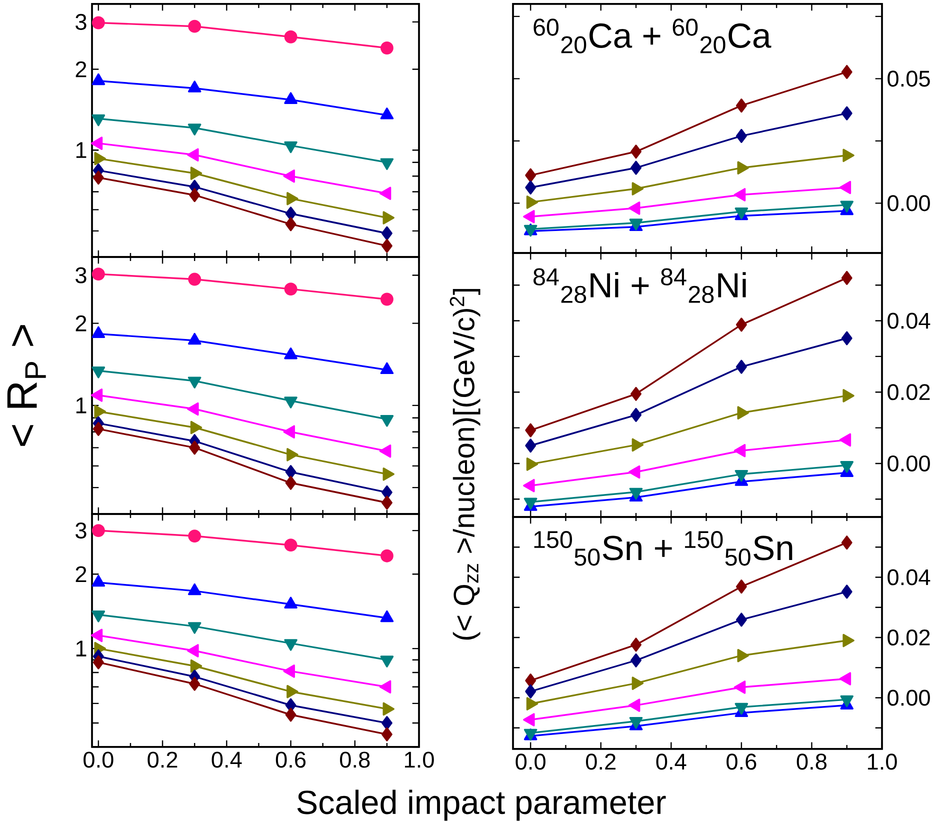 The height and width of the screenshot is (839, 950). Describe the element at coordinates (909, 78) in the screenshot. I see `y-tick-label: 0.05` at that location.